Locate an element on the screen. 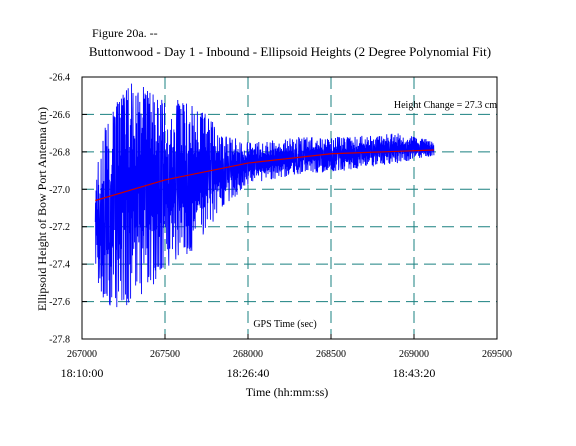  x-tick-label: 269500 is located at coordinates (497, 354).